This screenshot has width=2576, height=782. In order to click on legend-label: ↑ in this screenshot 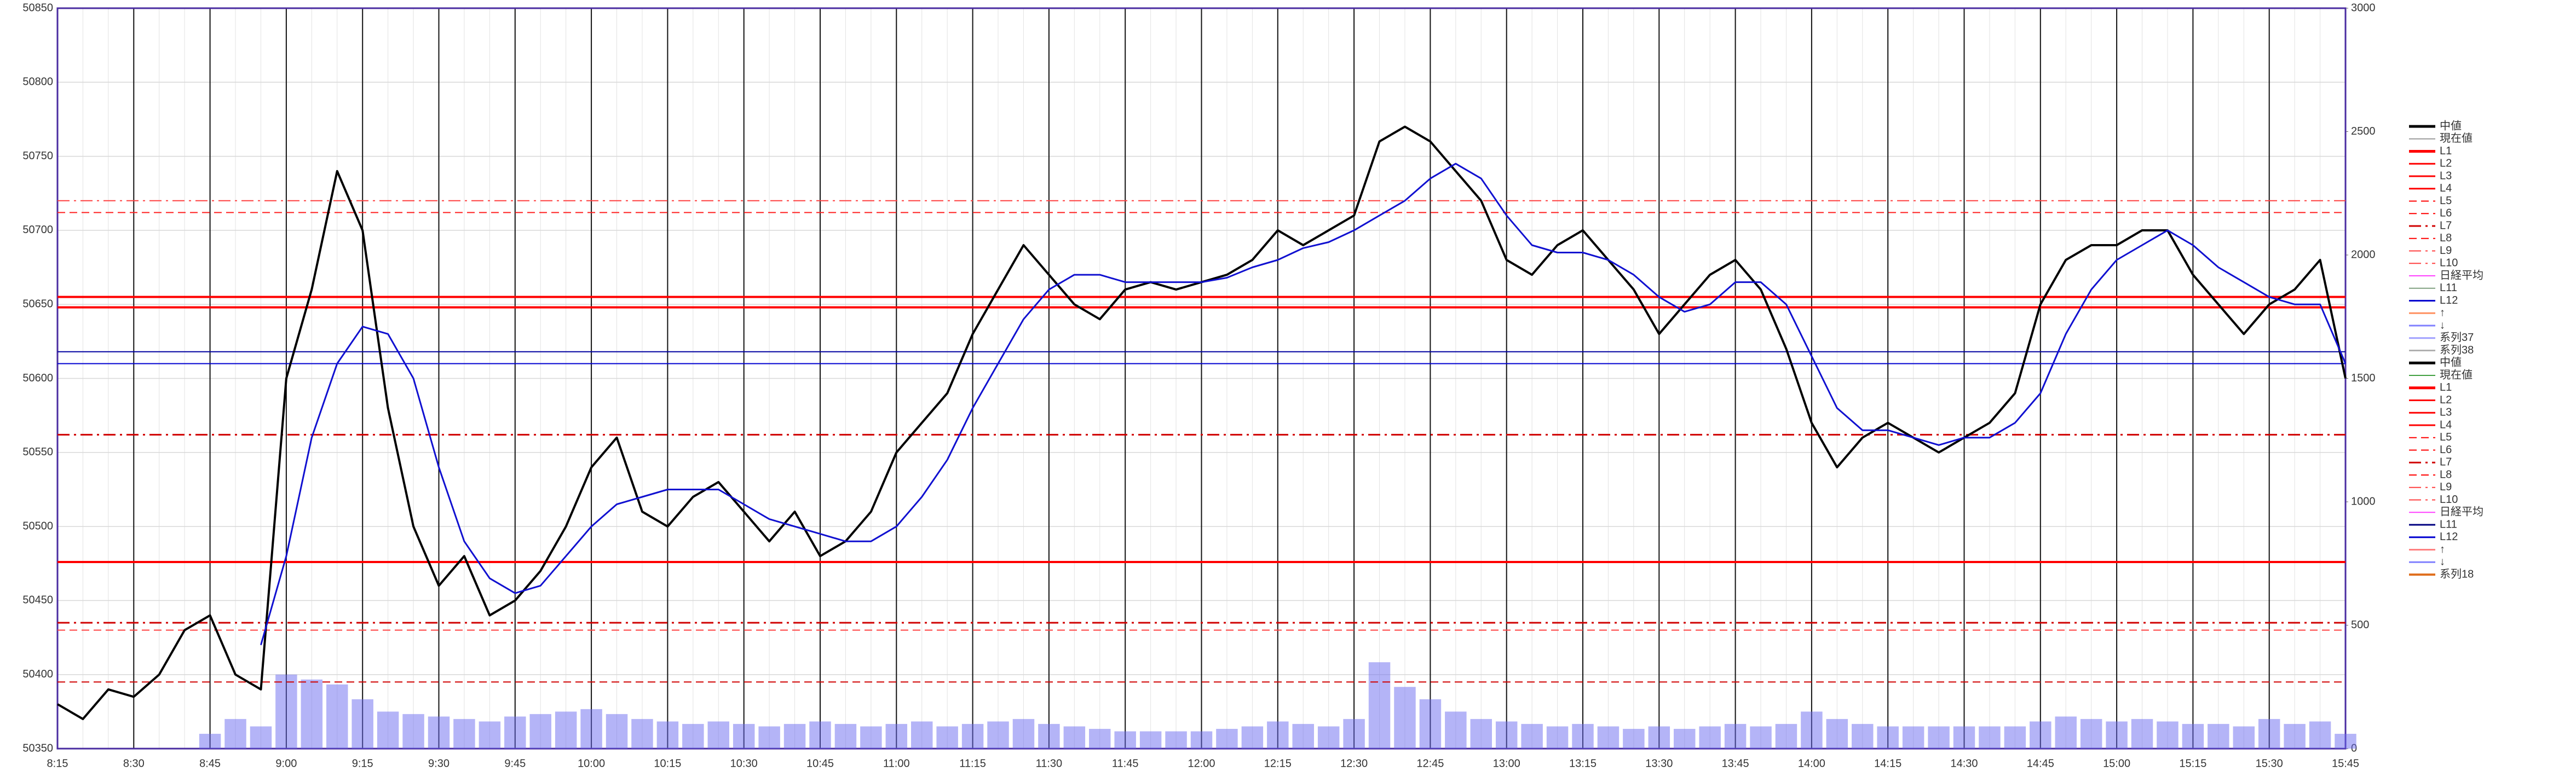, I will do `click(2442, 313)`.